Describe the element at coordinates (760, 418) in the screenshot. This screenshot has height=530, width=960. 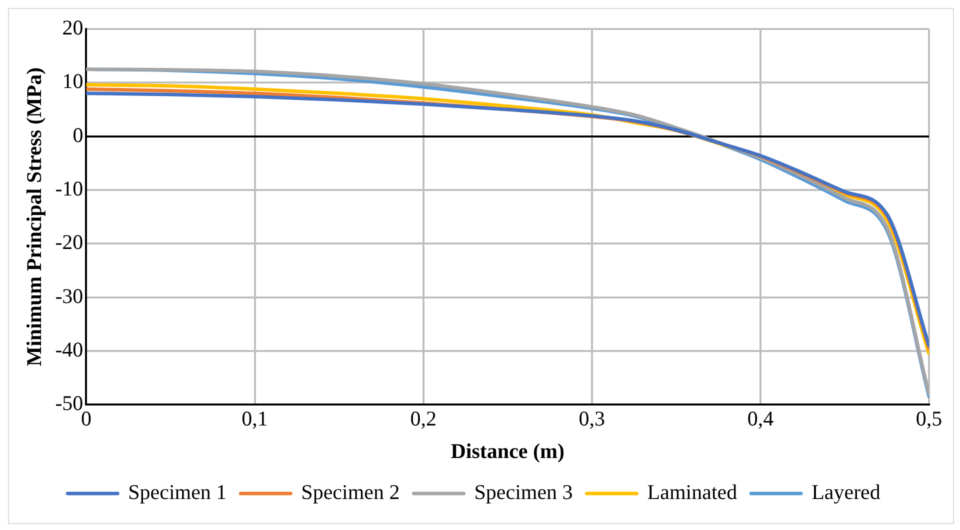
I see `x-tick-label: 0,4` at that location.